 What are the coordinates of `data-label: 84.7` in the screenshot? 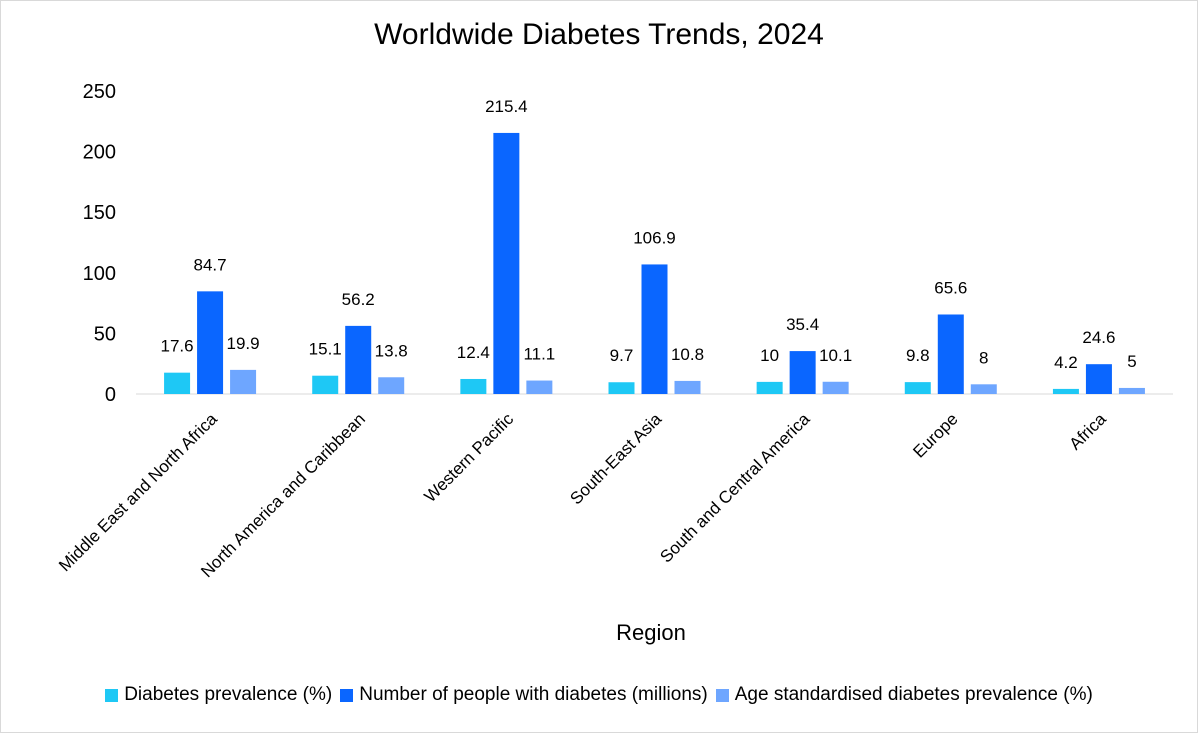 It's located at (210, 264).